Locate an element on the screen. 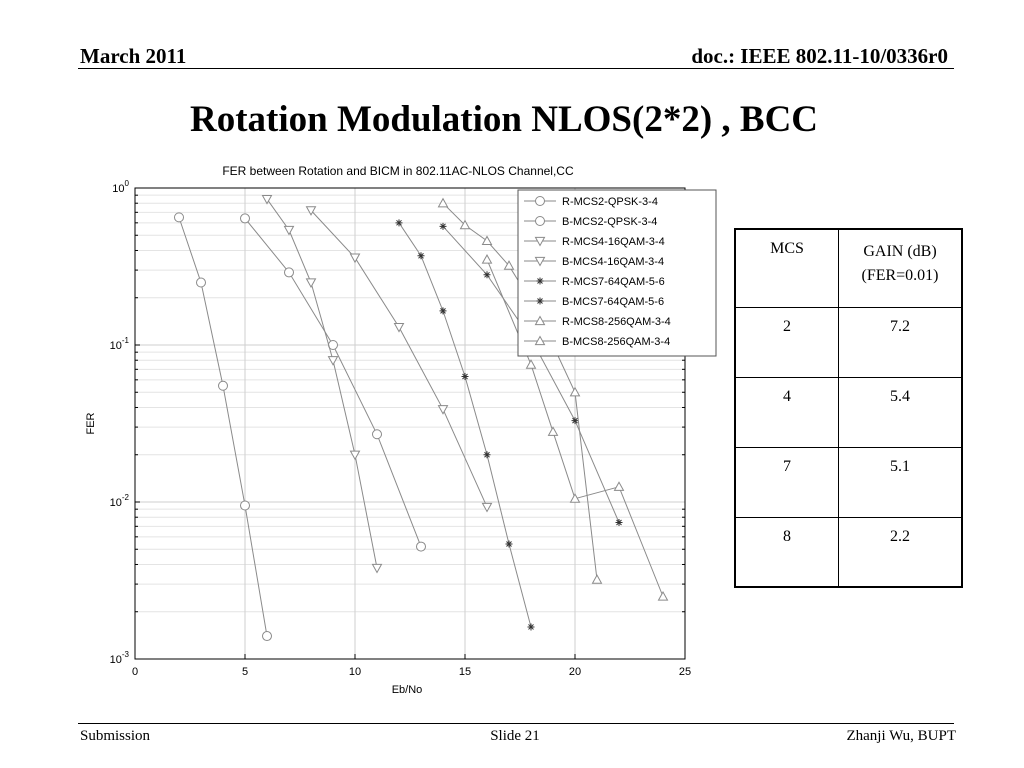 The image size is (1024, 768). table-row: 7 5.1 is located at coordinates (848, 482).